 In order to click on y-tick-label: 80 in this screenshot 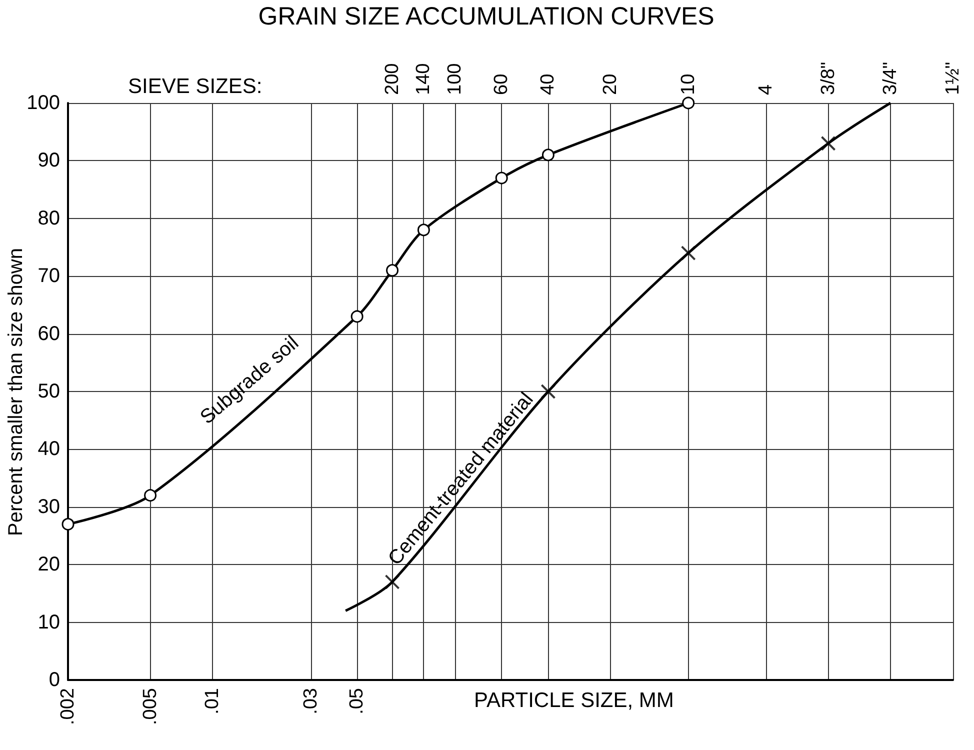, I will do `click(49, 218)`.